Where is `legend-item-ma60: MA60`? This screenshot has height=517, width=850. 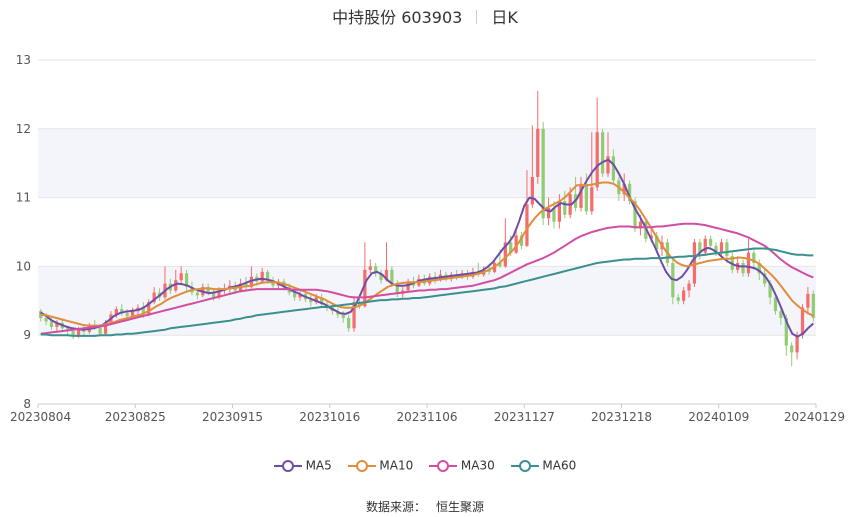 legend-item-ma60: MA60 is located at coordinates (543, 465).